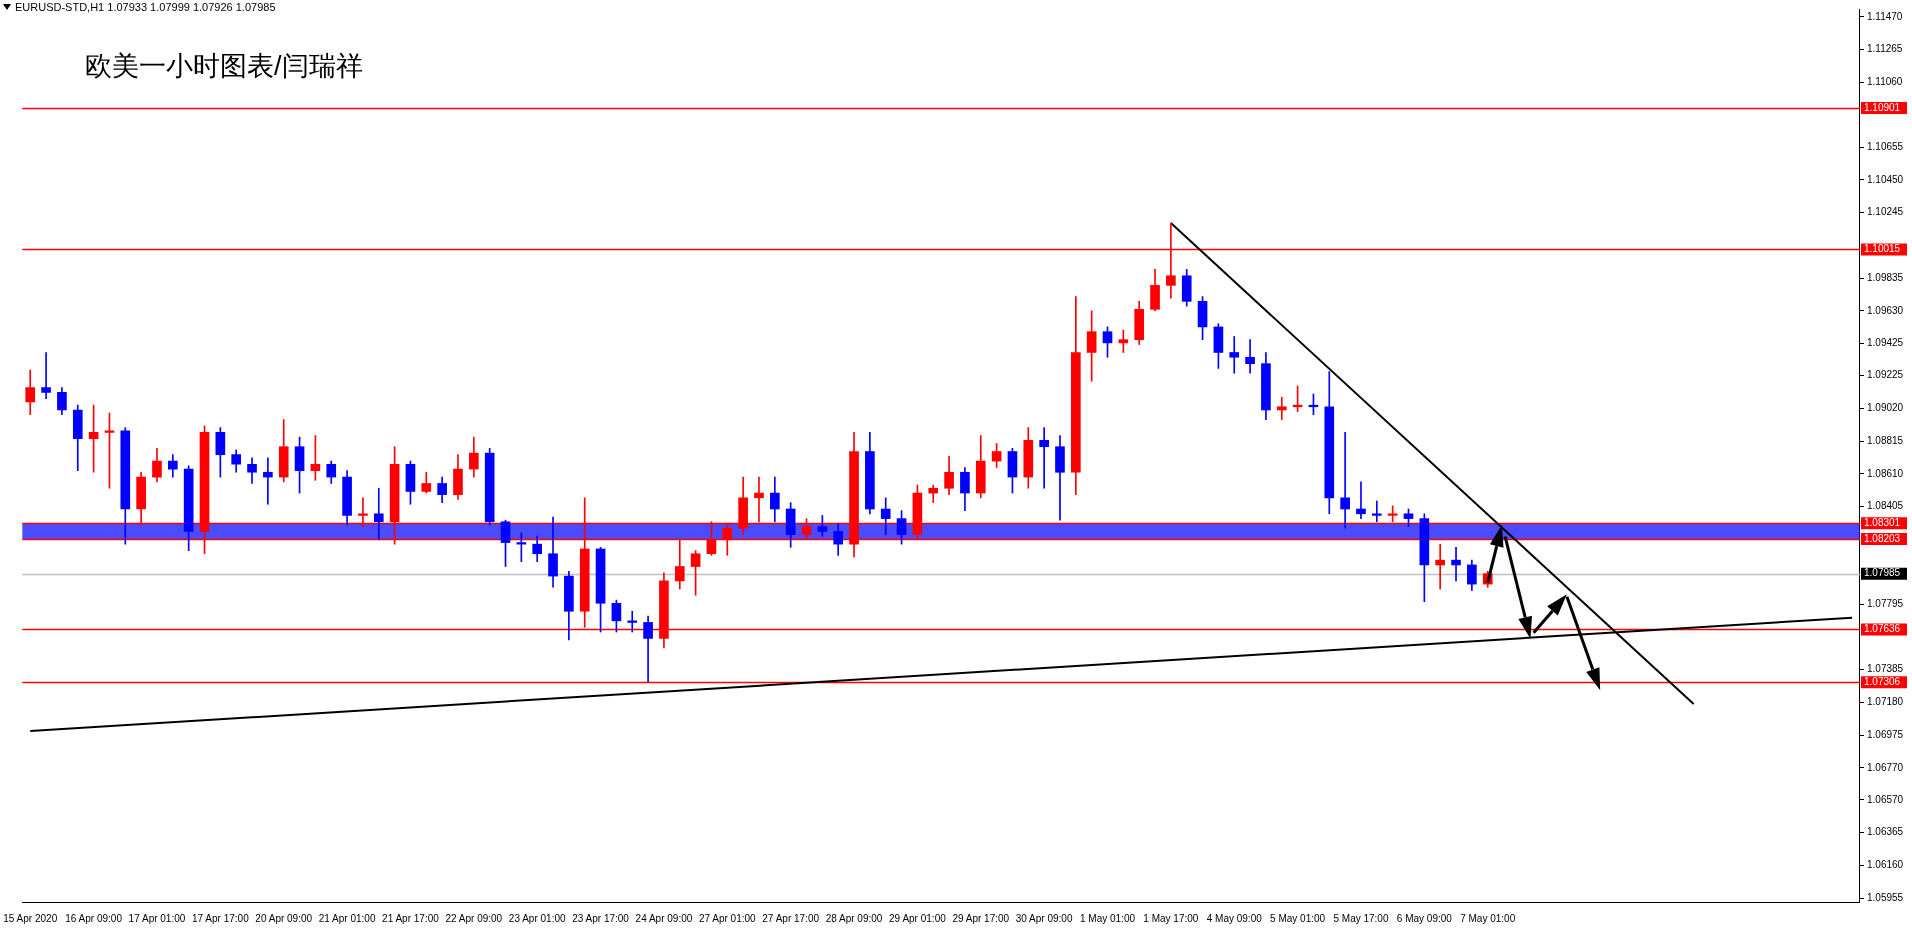 The image size is (1912, 930). What do you see at coordinates (1885, 734) in the screenshot?
I see `y-tick-label: 1.06975` at bounding box center [1885, 734].